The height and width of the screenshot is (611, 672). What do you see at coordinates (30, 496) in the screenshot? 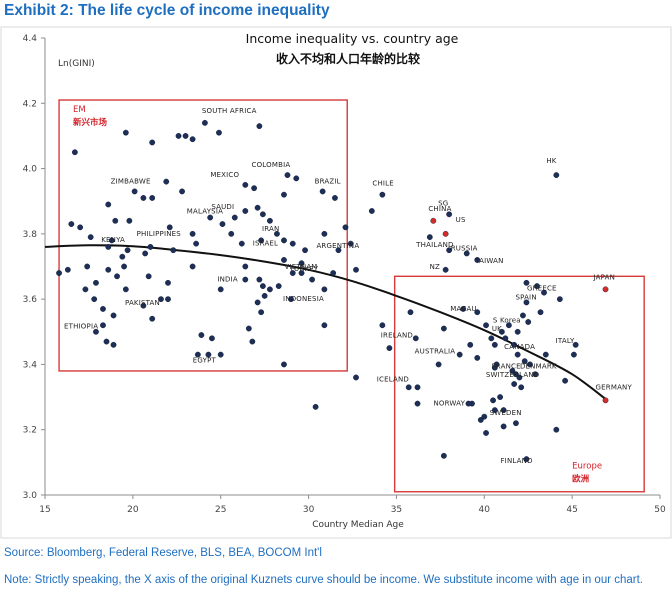
I see `y-tick-label: 3.0` at bounding box center [30, 496].